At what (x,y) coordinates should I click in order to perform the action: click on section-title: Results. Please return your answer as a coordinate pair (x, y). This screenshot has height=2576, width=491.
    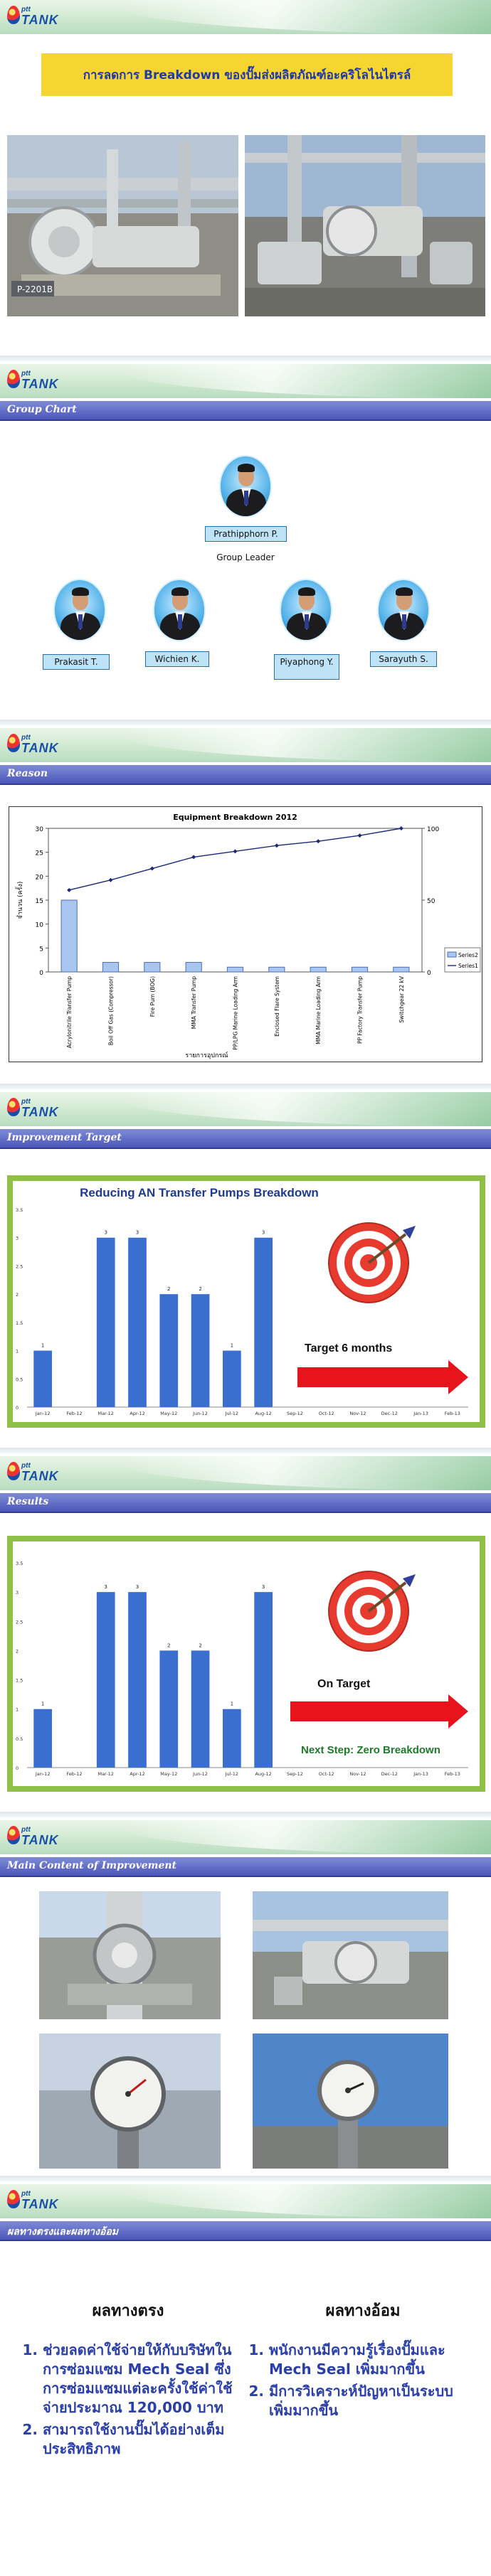
    Looking at the image, I should click on (28, 1502).